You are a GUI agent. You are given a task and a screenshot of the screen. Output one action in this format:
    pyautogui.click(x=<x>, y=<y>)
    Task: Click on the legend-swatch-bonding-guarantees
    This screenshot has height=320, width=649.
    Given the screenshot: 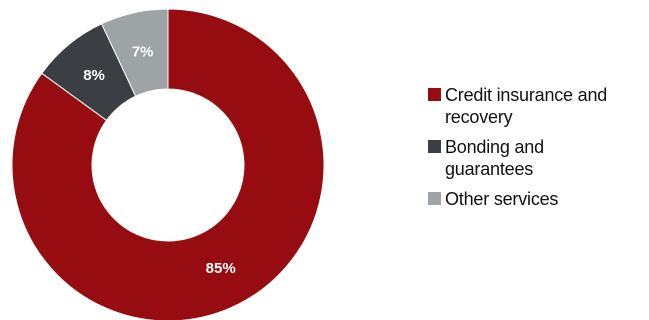 What is the action you would take?
    pyautogui.click(x=434, y=146)
    